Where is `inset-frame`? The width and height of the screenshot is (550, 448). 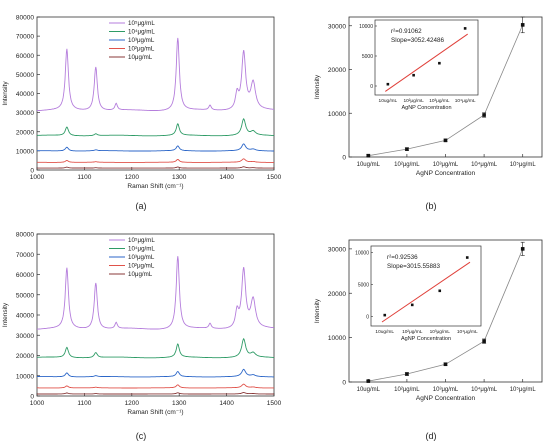
inset-frame is located at coordinates (426, 286).